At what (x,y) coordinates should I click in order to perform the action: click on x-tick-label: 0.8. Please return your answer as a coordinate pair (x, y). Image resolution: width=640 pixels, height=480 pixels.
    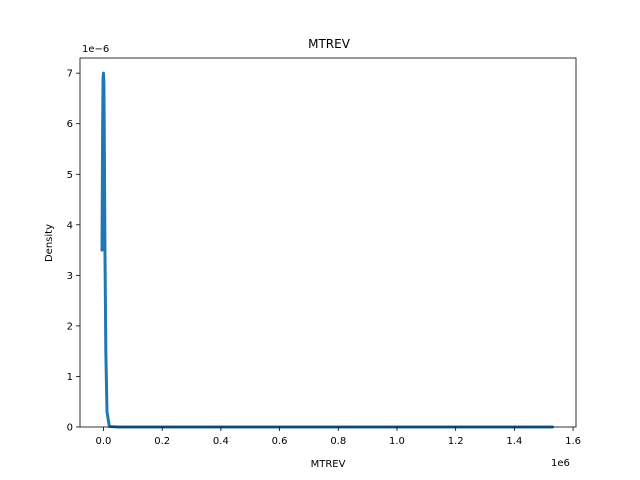
    Looking at the image, I should click on (338, 441).